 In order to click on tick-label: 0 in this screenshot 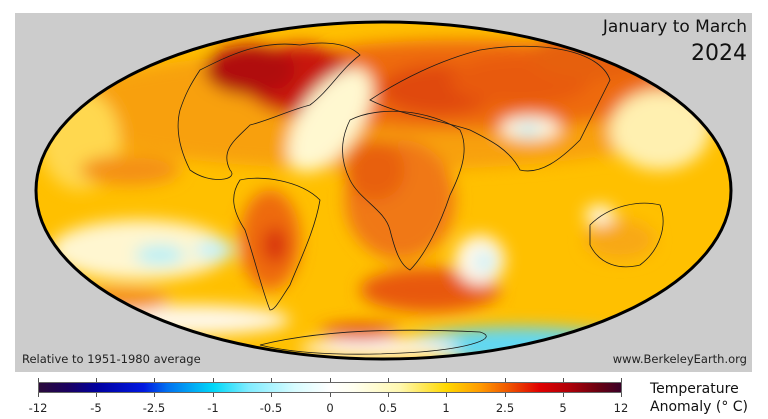, I will do `click(330, 408)`.